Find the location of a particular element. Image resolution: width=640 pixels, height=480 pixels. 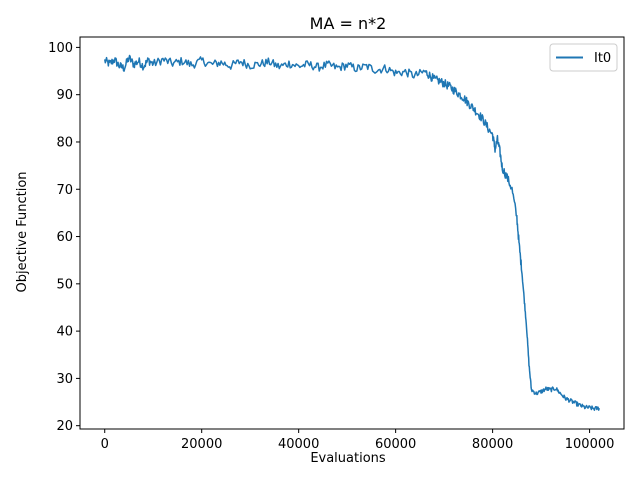

y-tick-label: 80 is located at coordinates (64, 142).